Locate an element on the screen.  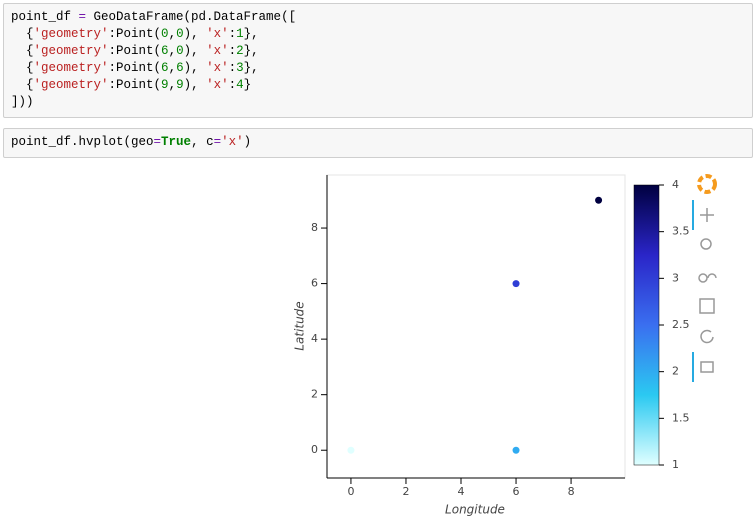
code-token: 3 is located at coordinates (240, 68).